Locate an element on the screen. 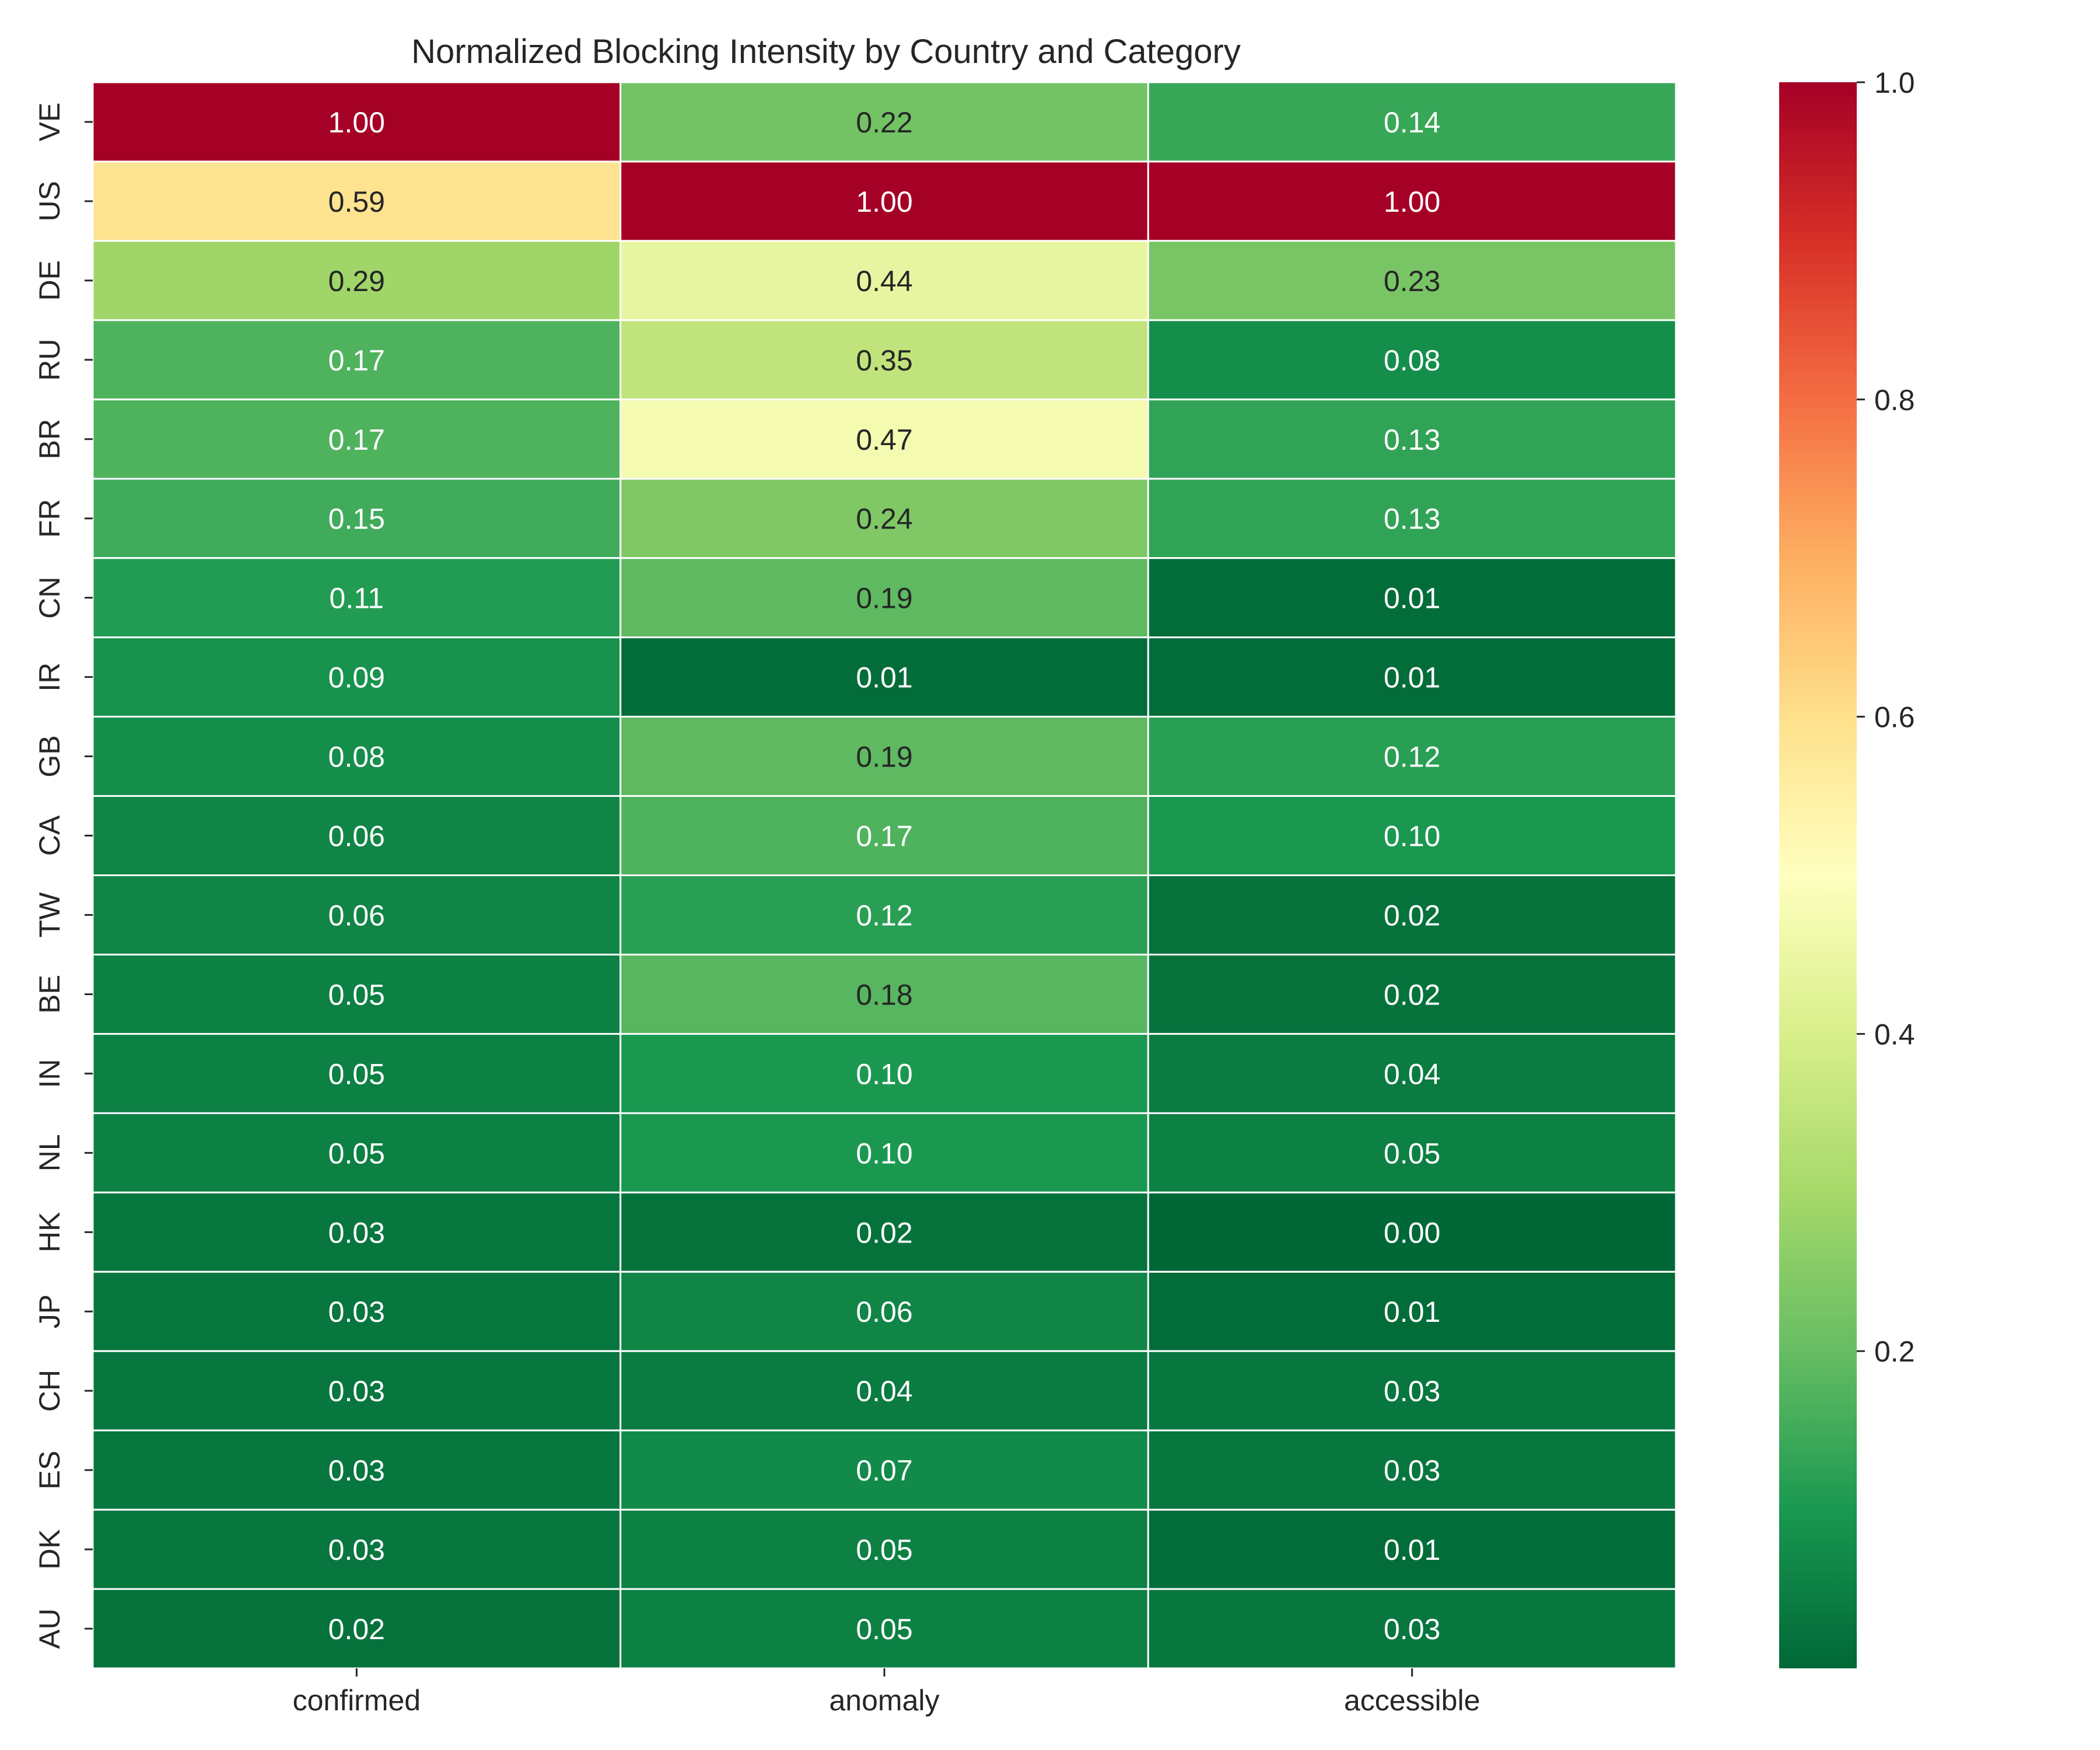 The image size is (2100, 1750). cell-value-label: 0.14 is located at coordinates (1412, 123).